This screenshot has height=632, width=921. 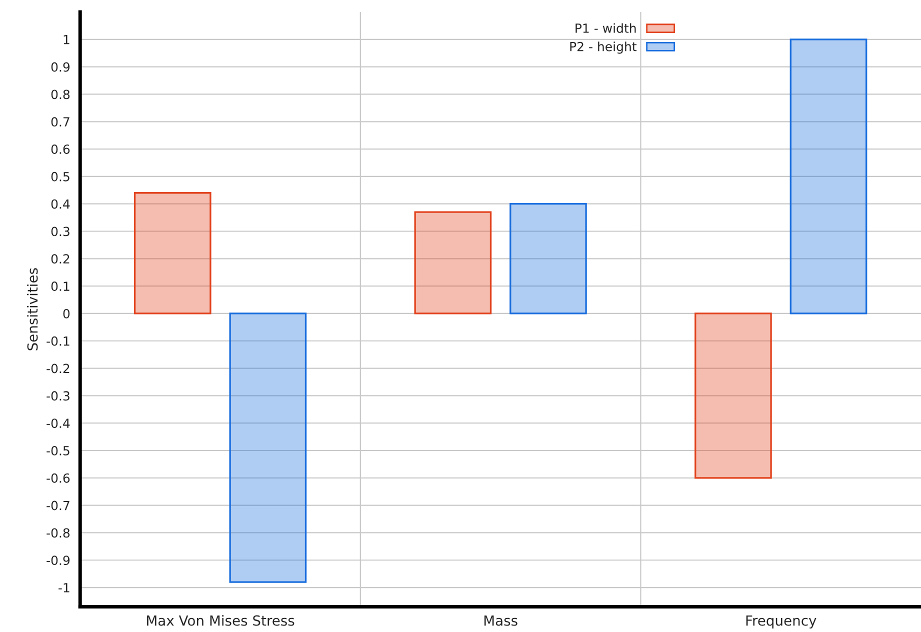 I want to click on y-tick-label: -0.6, so click(x=58, y=478).